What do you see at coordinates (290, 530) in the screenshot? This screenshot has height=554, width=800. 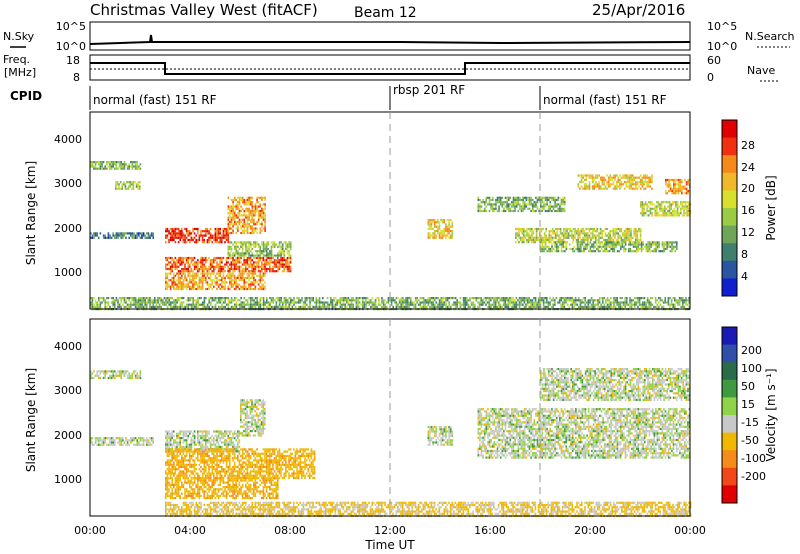 I see `xtick-2: 08:00` at bounding box center [290, 530].